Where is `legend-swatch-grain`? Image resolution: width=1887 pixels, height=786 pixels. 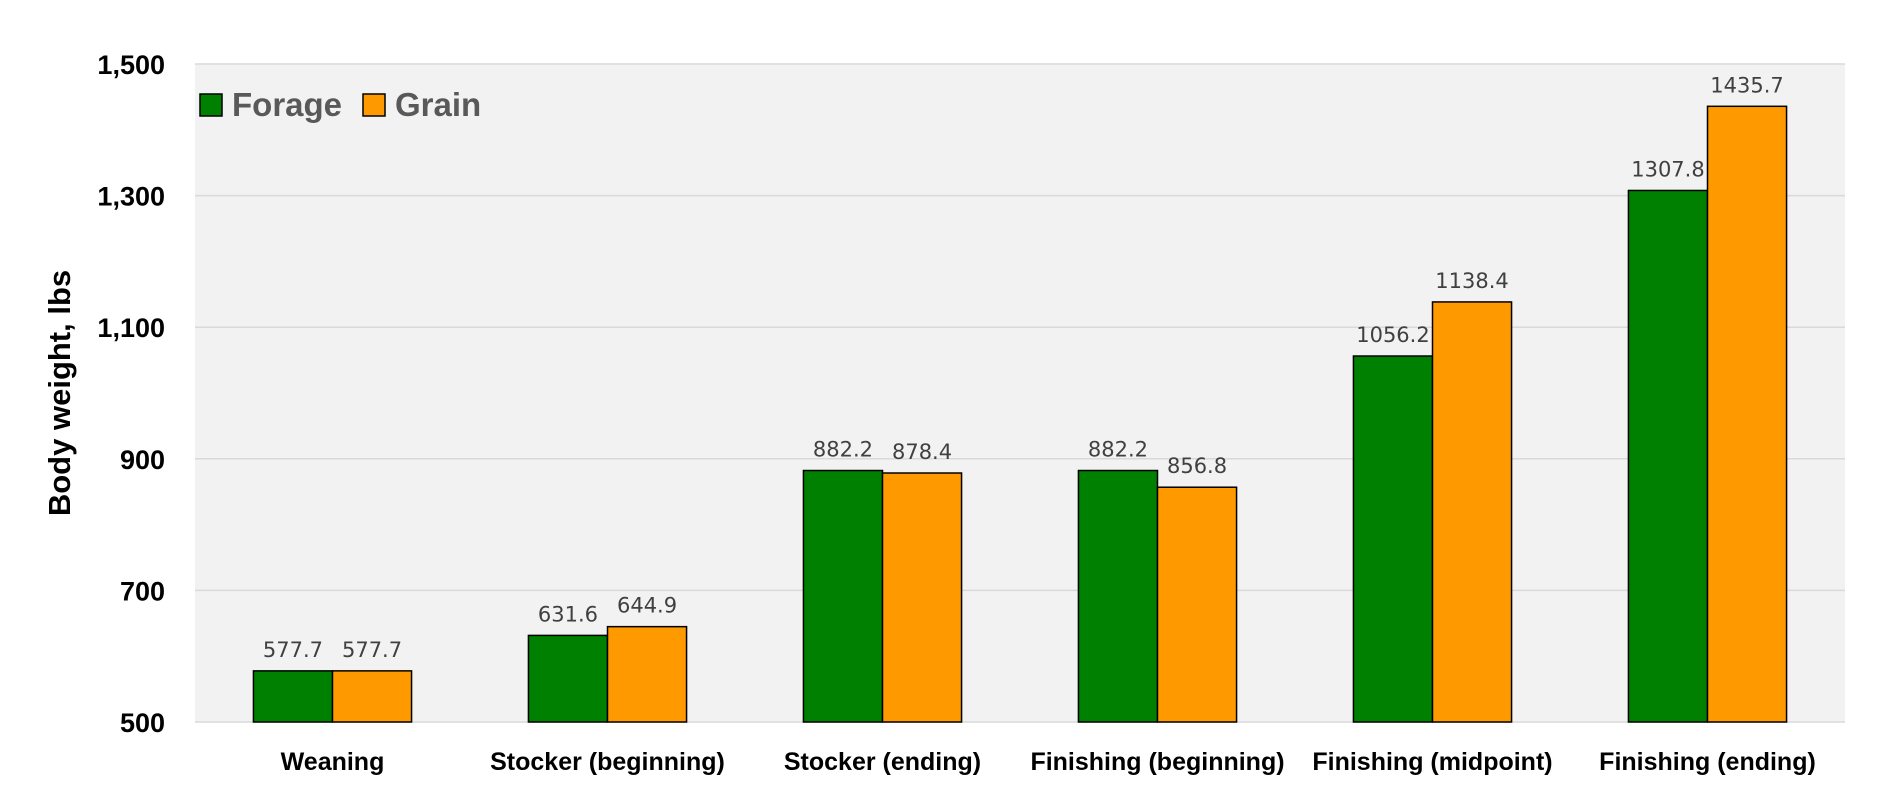 legend-swatch-grain is located at coordinates (374, 105).